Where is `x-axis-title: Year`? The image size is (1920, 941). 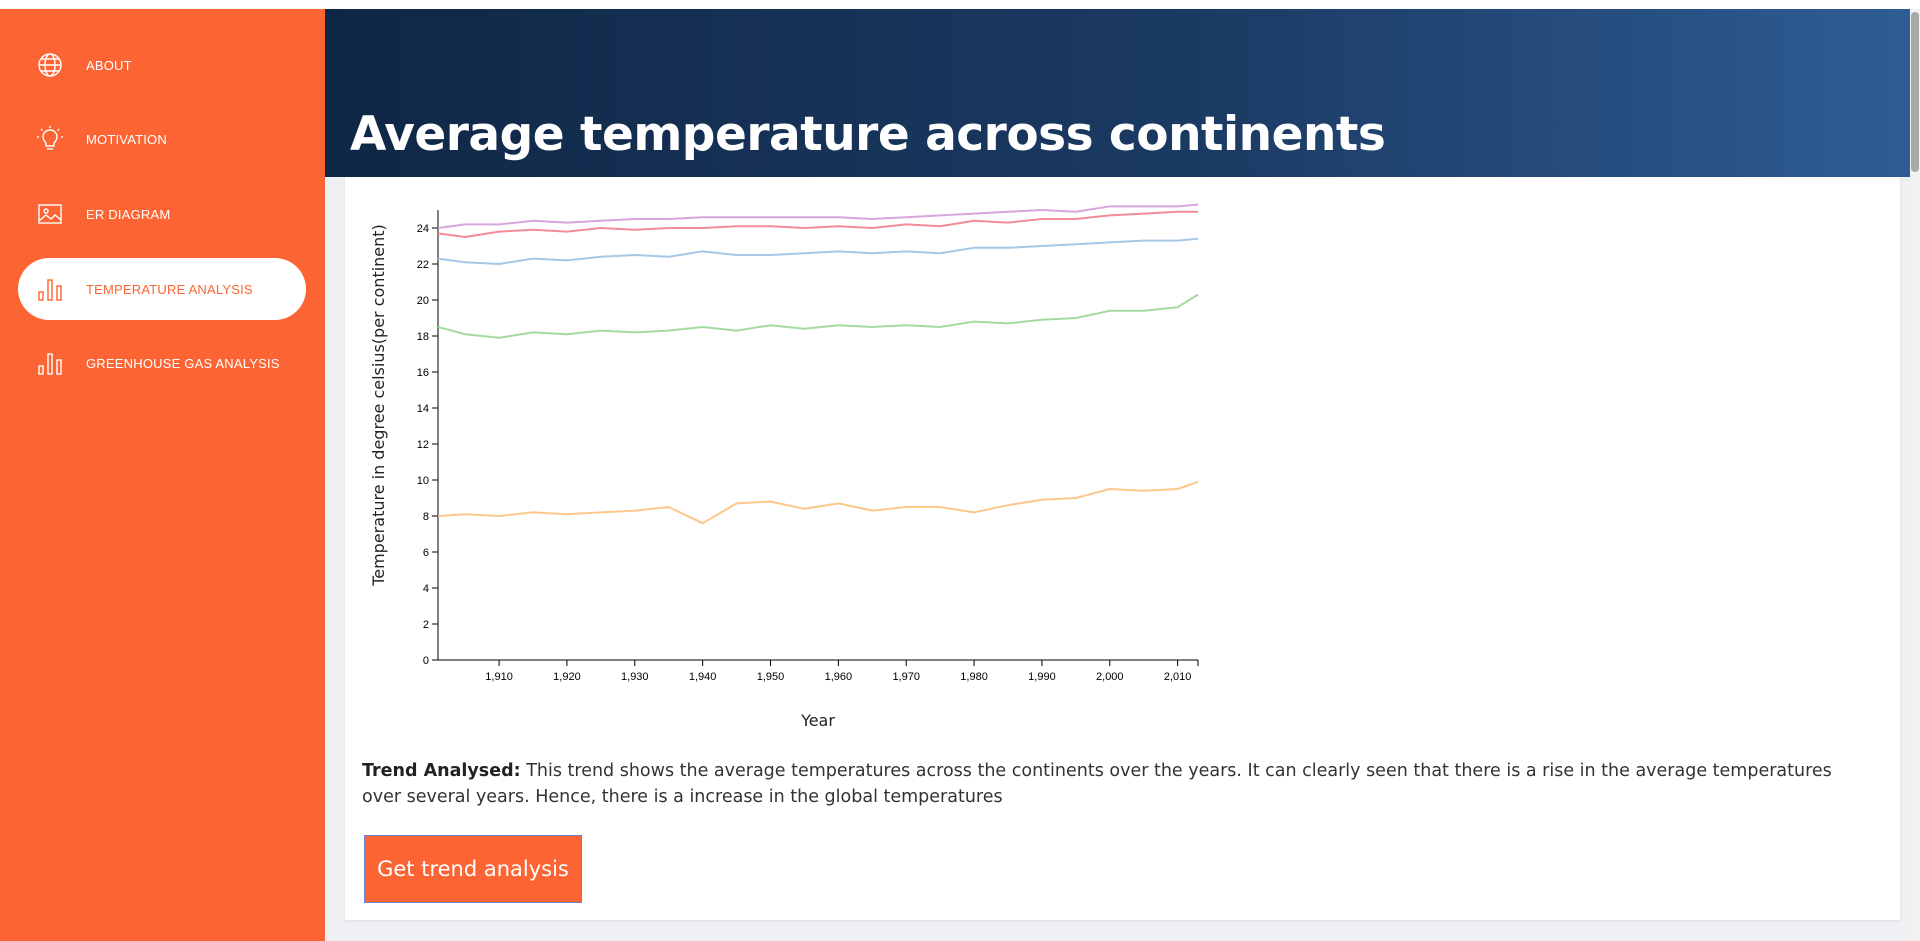
x-axis-title: Year is located at coordinates (817, 720).